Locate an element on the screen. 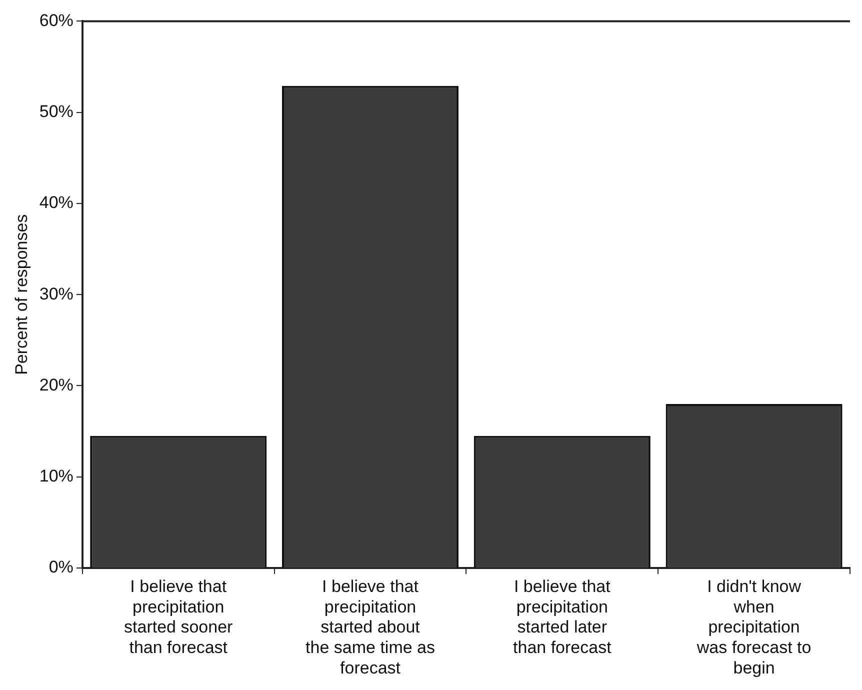  y-tick-label: 50% is located at coordinates (56, 112).